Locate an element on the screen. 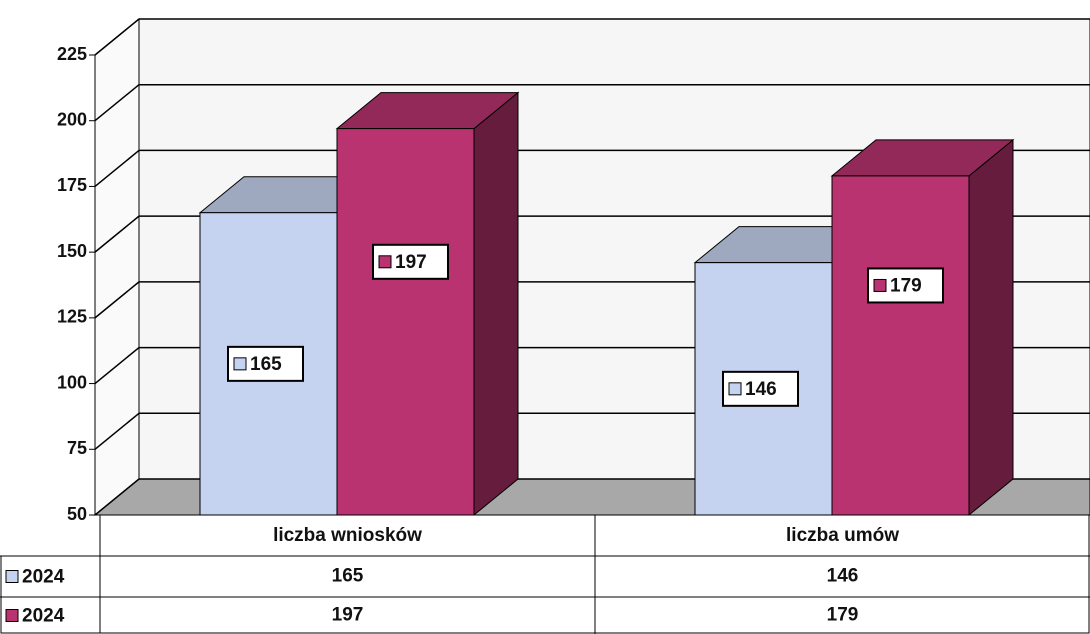  table-value: 165 is located at coordinates (348, 576).